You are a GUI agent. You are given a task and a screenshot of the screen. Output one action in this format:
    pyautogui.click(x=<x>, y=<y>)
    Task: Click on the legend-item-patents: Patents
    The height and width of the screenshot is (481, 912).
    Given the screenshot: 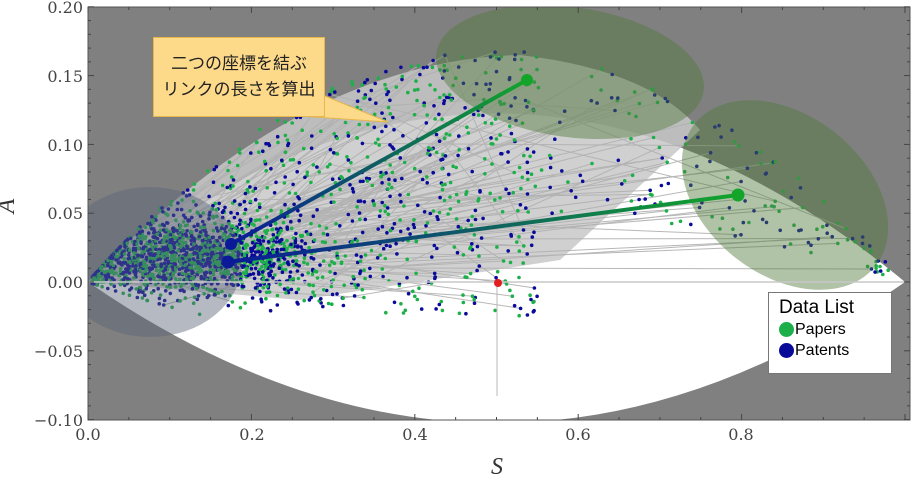 What is the action you would take?
    pyautogui.click(x=835, y=350)
    